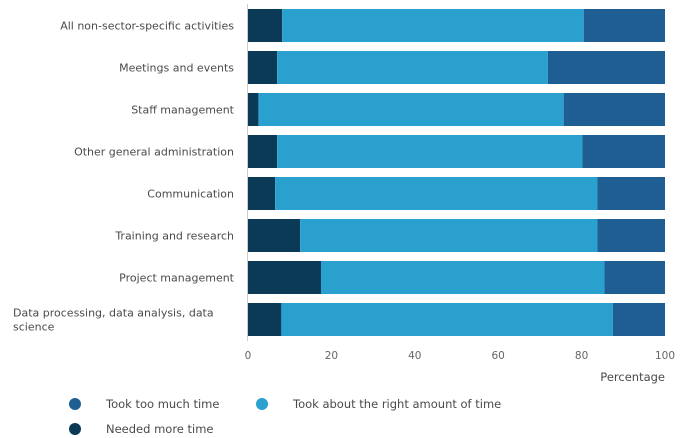  Describe the element at coordinates (632, 377) in the screenshot. I see `x-axis-title: Percentage` at that location.